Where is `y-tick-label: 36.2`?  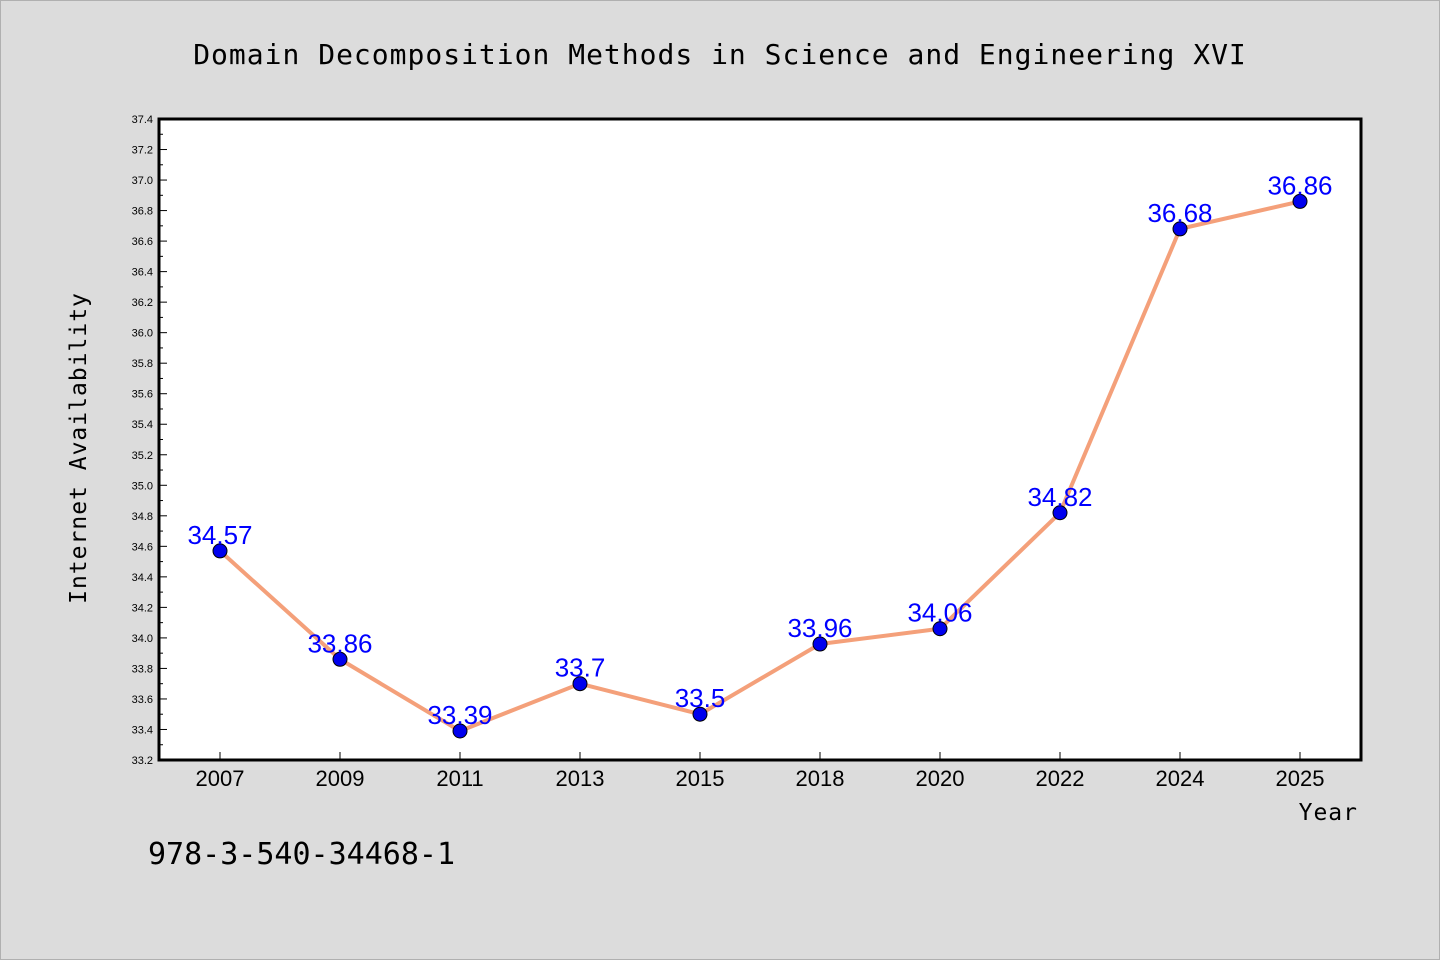
y-tick-label: 36.2 is located at coordinates (142, 303).